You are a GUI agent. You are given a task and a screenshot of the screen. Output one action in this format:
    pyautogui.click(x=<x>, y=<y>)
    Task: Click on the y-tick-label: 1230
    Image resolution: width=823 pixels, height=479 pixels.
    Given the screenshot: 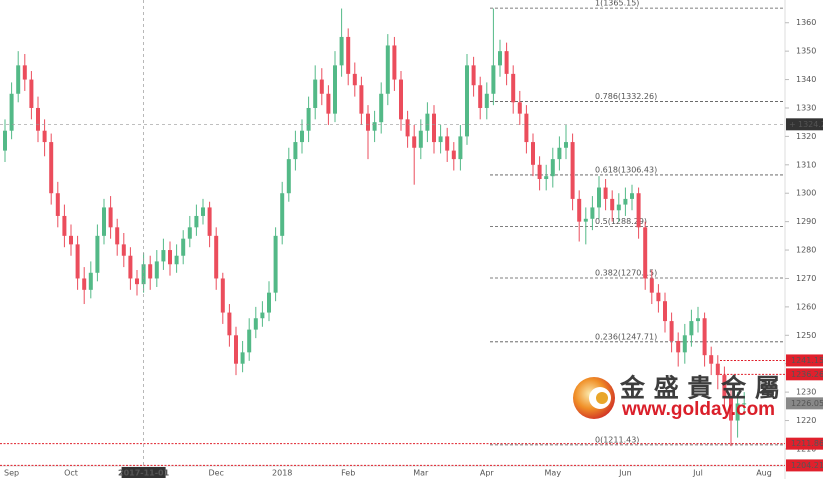 What is the action you would take?
    pyautogui.click(x=806, y=392)
    